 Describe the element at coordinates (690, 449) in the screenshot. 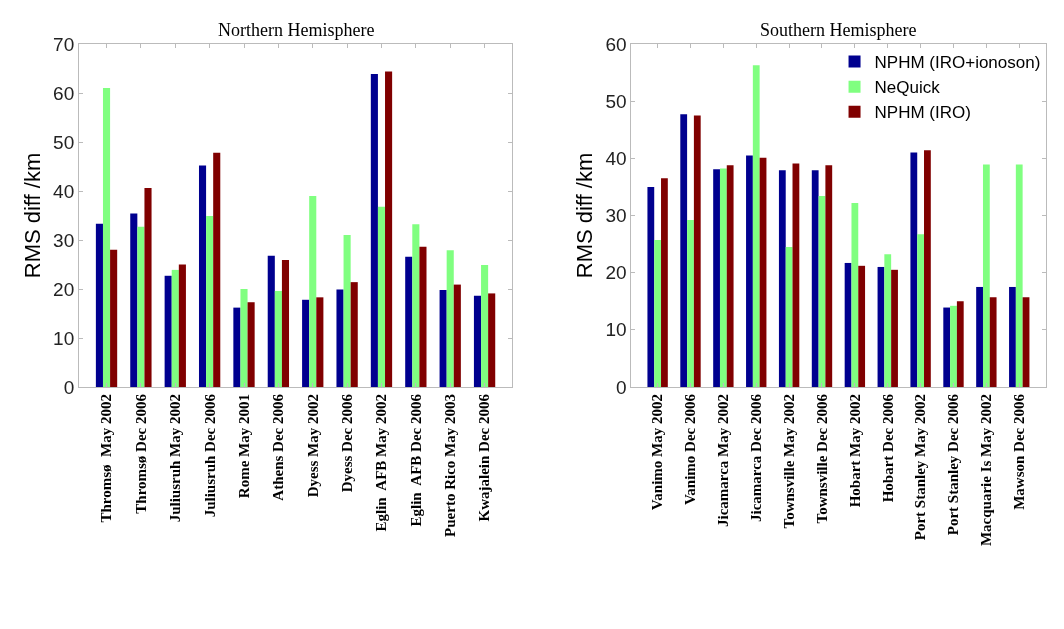

I see `x-tick-label: Vanimo Dec 2006` at that location.